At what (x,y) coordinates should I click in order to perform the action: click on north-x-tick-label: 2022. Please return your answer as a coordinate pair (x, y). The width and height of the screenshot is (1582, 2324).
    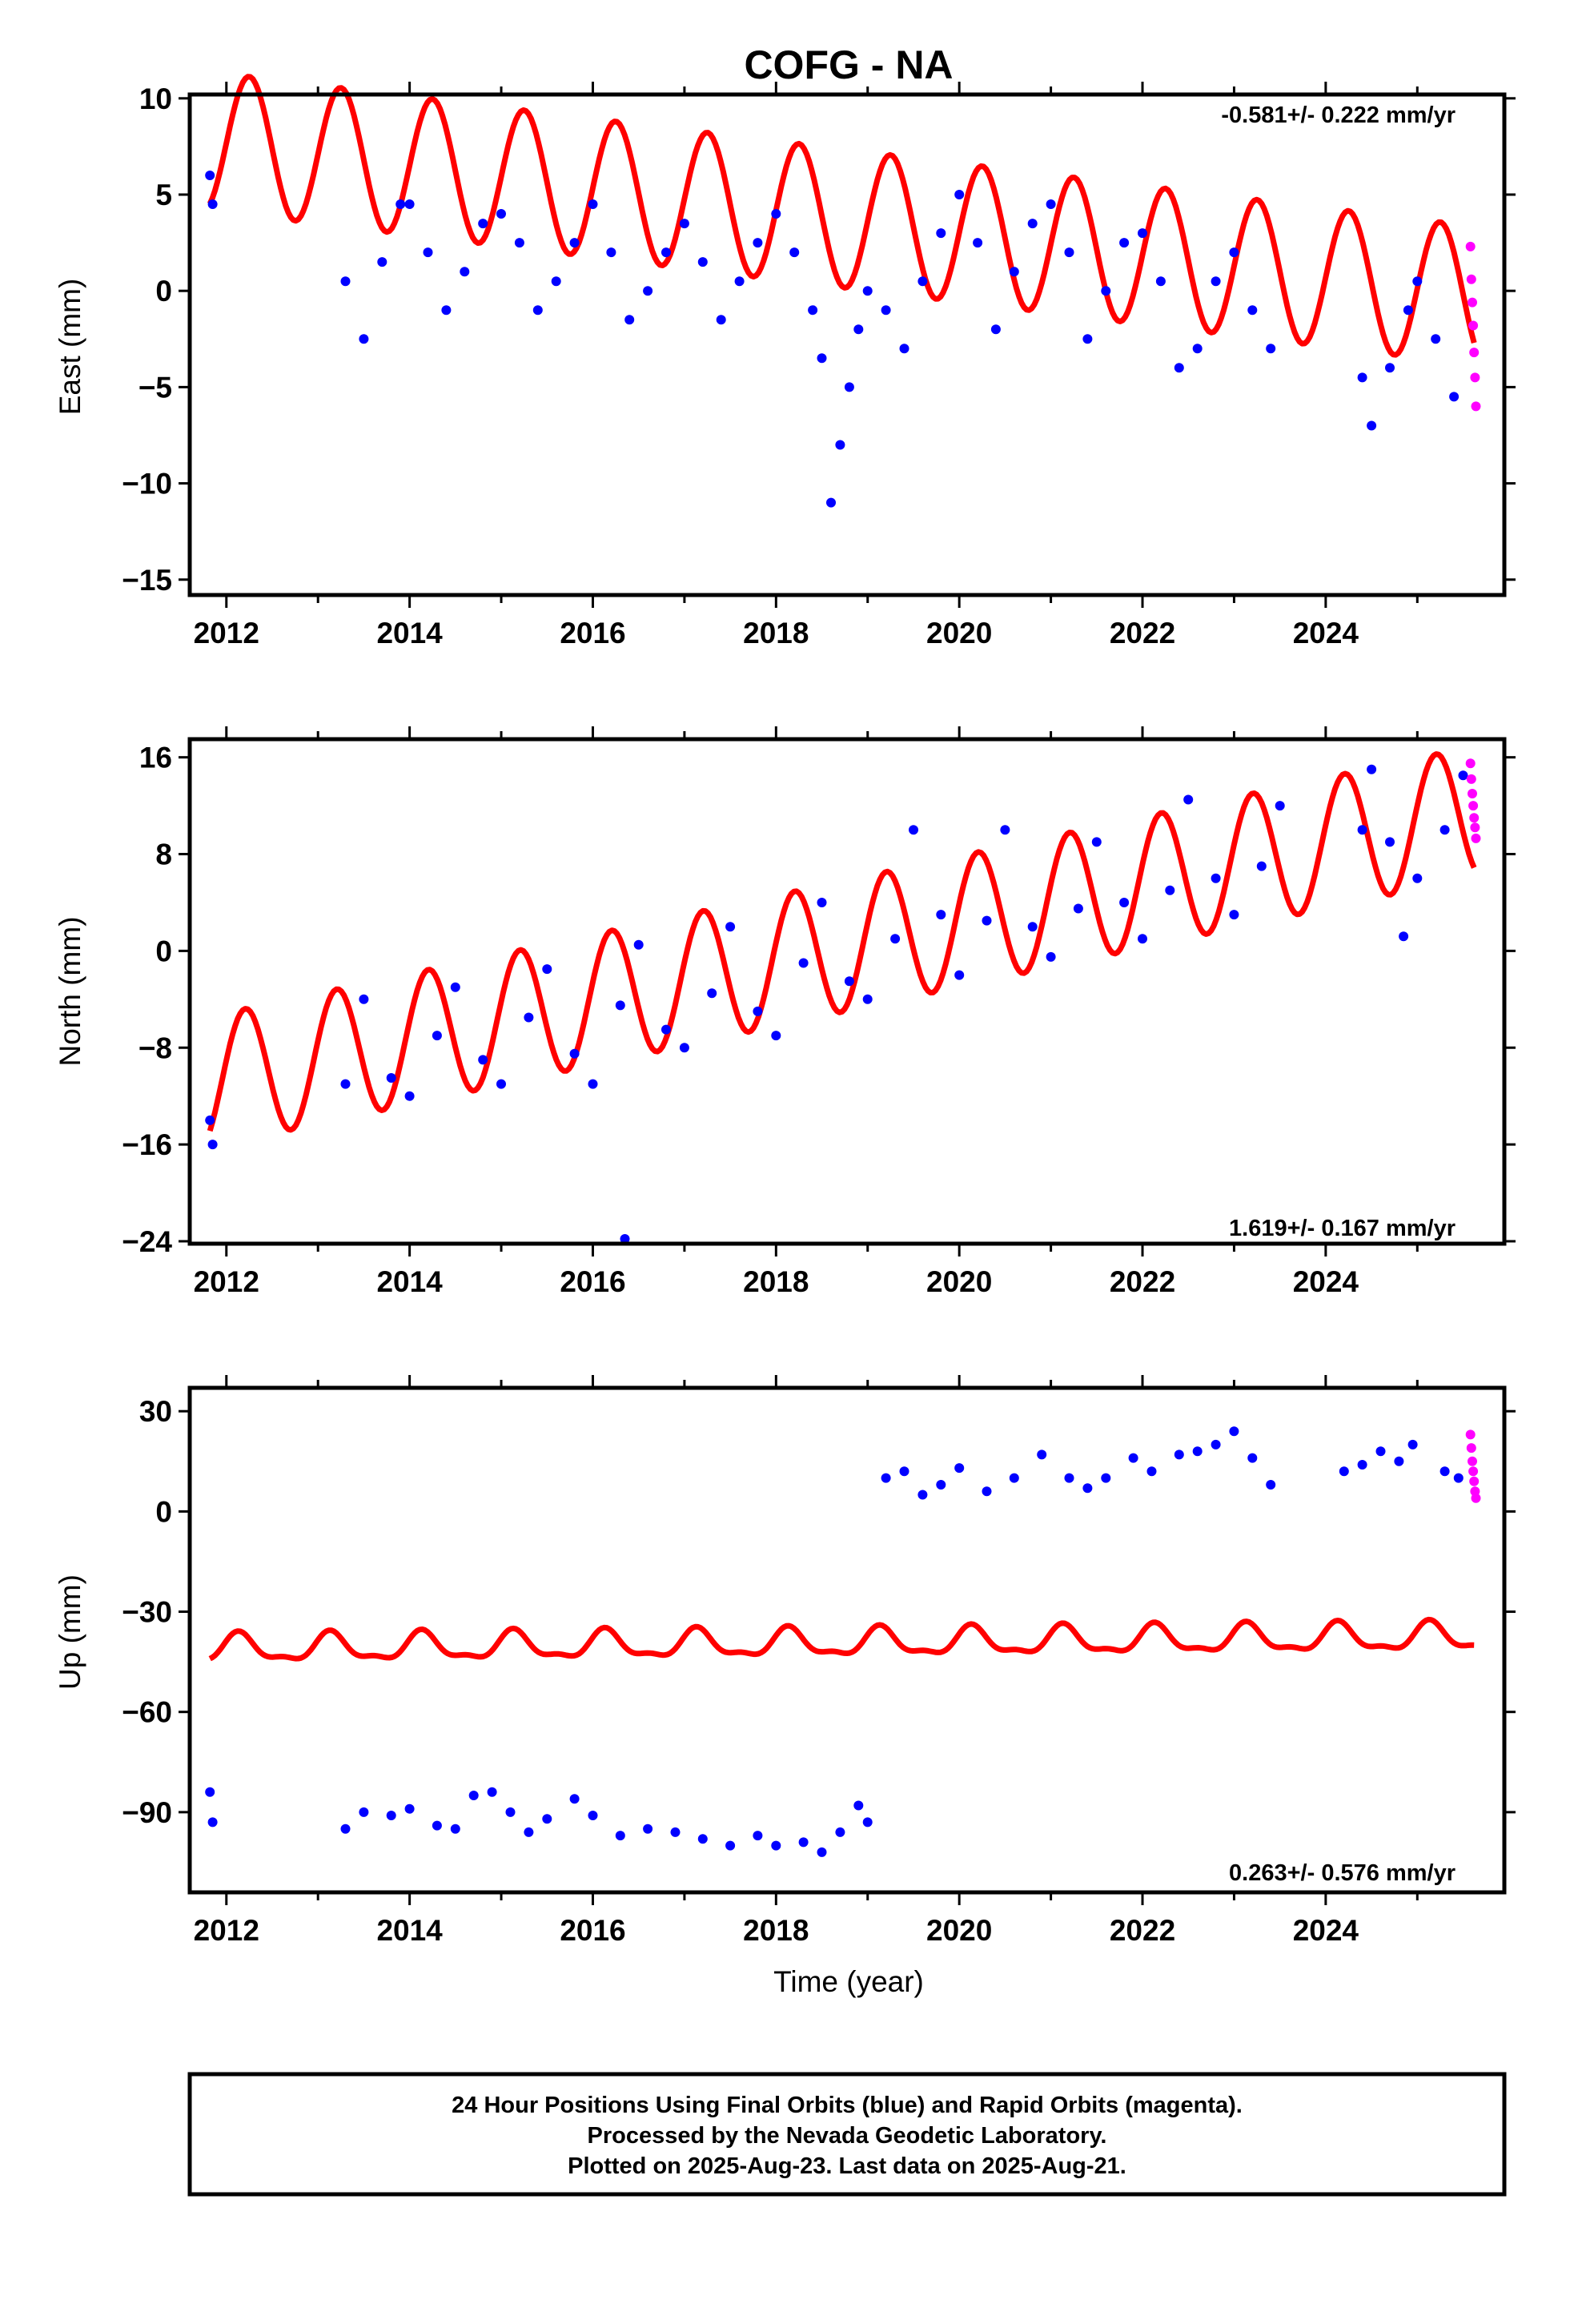
    Looking at the image, I should click on (1142, 1281).